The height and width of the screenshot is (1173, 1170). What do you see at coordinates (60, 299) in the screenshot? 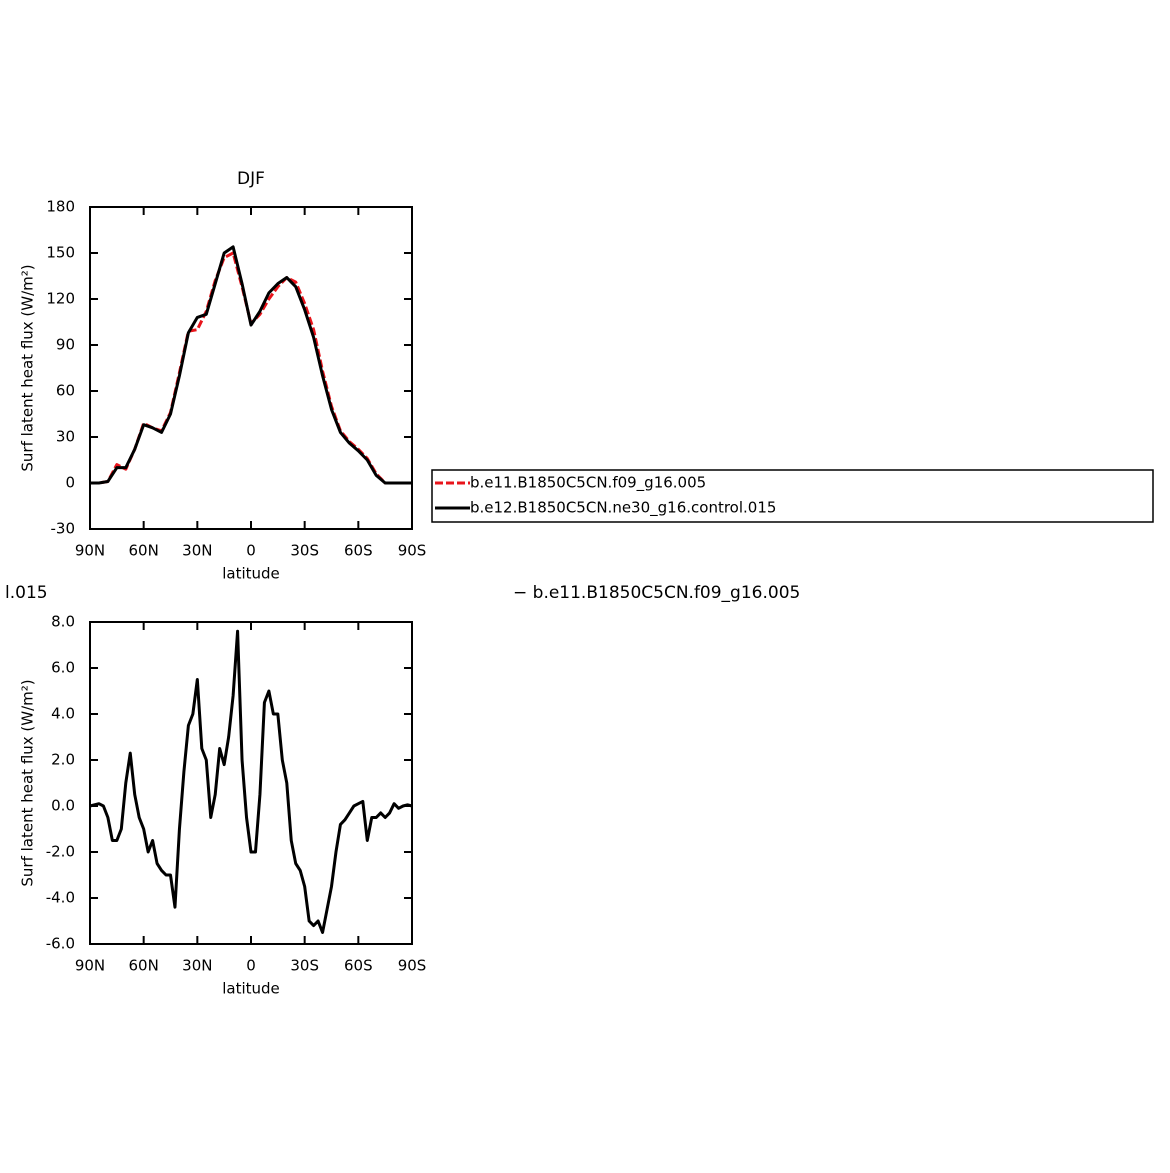
I see `y-tick-label: 120` at bounding box center [60, 299].